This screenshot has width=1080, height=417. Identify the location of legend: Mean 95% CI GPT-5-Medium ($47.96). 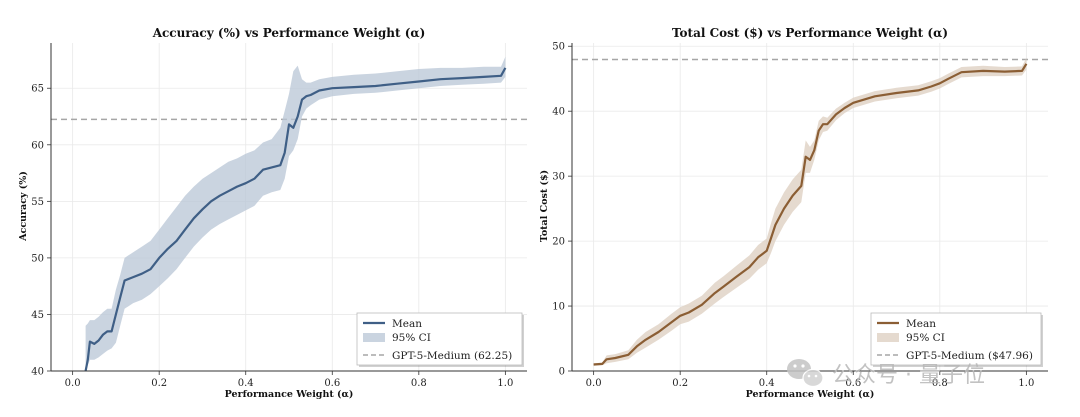
(956, 339).